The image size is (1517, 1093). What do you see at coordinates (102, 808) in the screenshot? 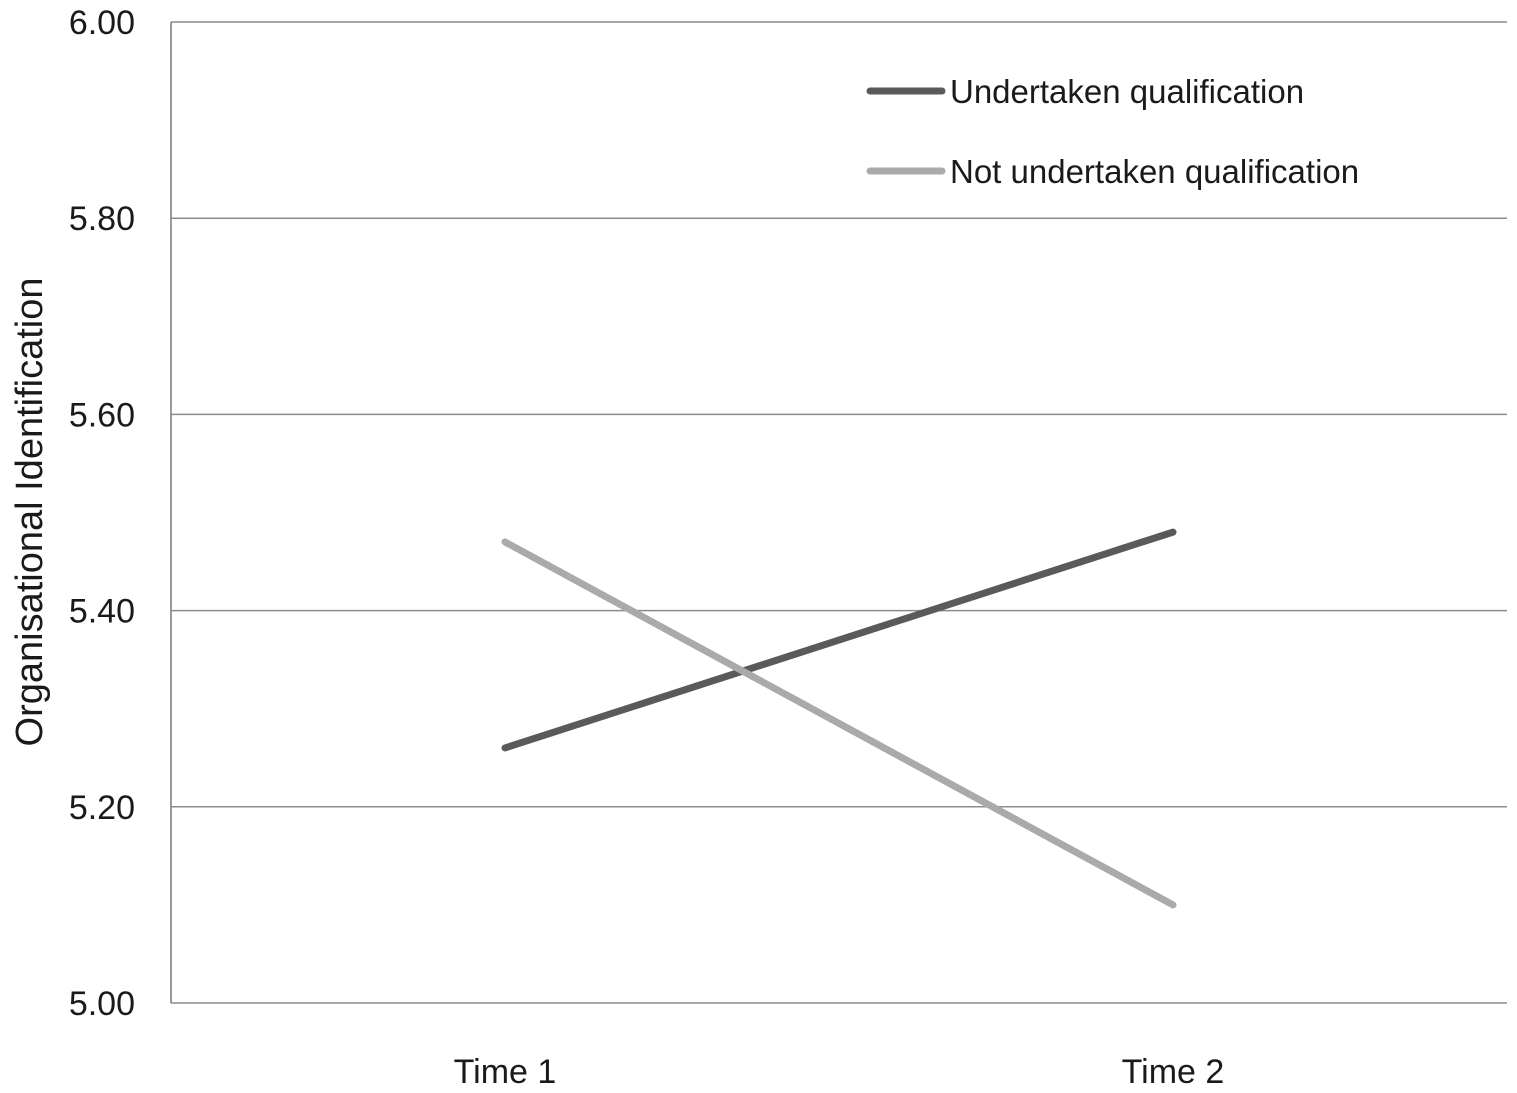
I see `y-tick-label: 5.20` at bounding box center [102, 808].